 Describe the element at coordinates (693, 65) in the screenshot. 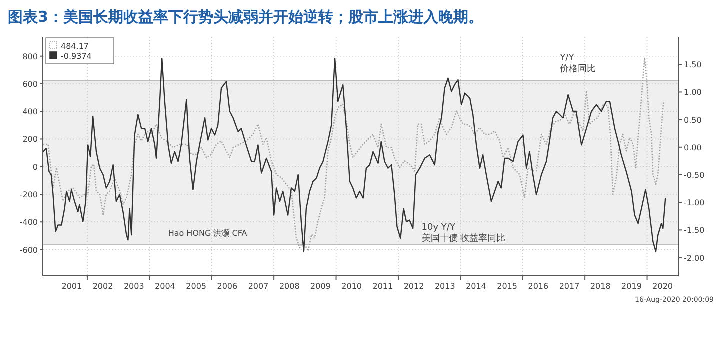

I see `y2-tick-label: 1.50` at that location.